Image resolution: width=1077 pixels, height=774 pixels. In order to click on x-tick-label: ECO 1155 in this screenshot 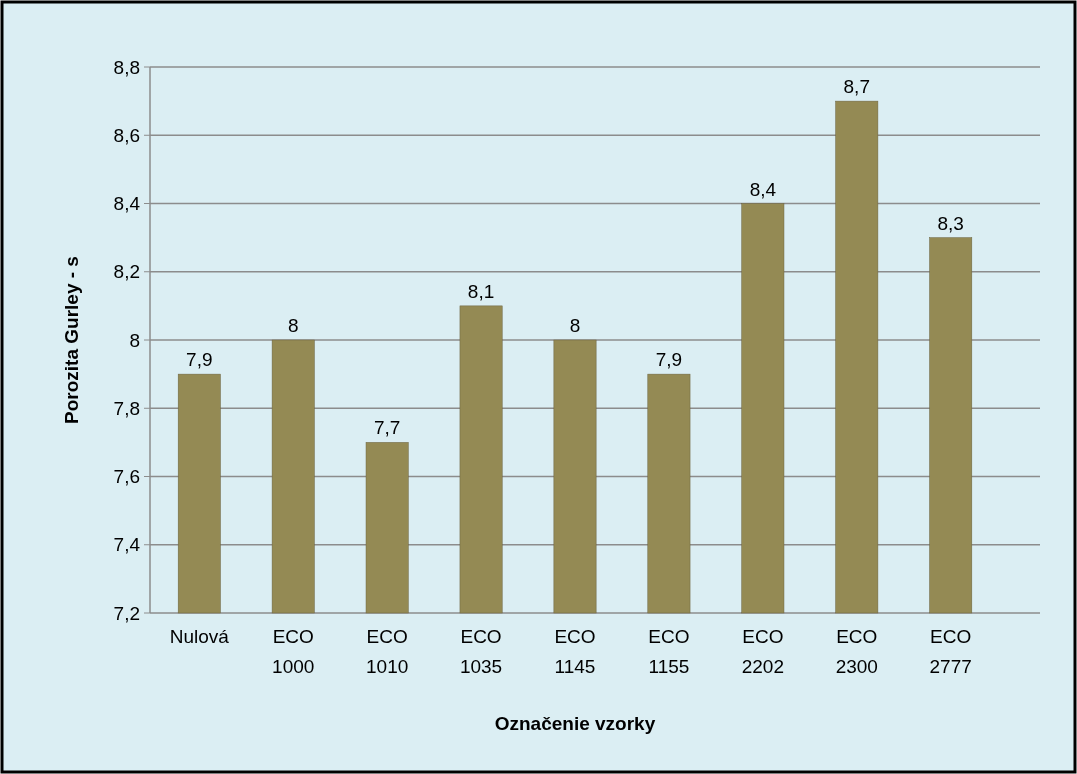, I will do `click(669, 651)`.